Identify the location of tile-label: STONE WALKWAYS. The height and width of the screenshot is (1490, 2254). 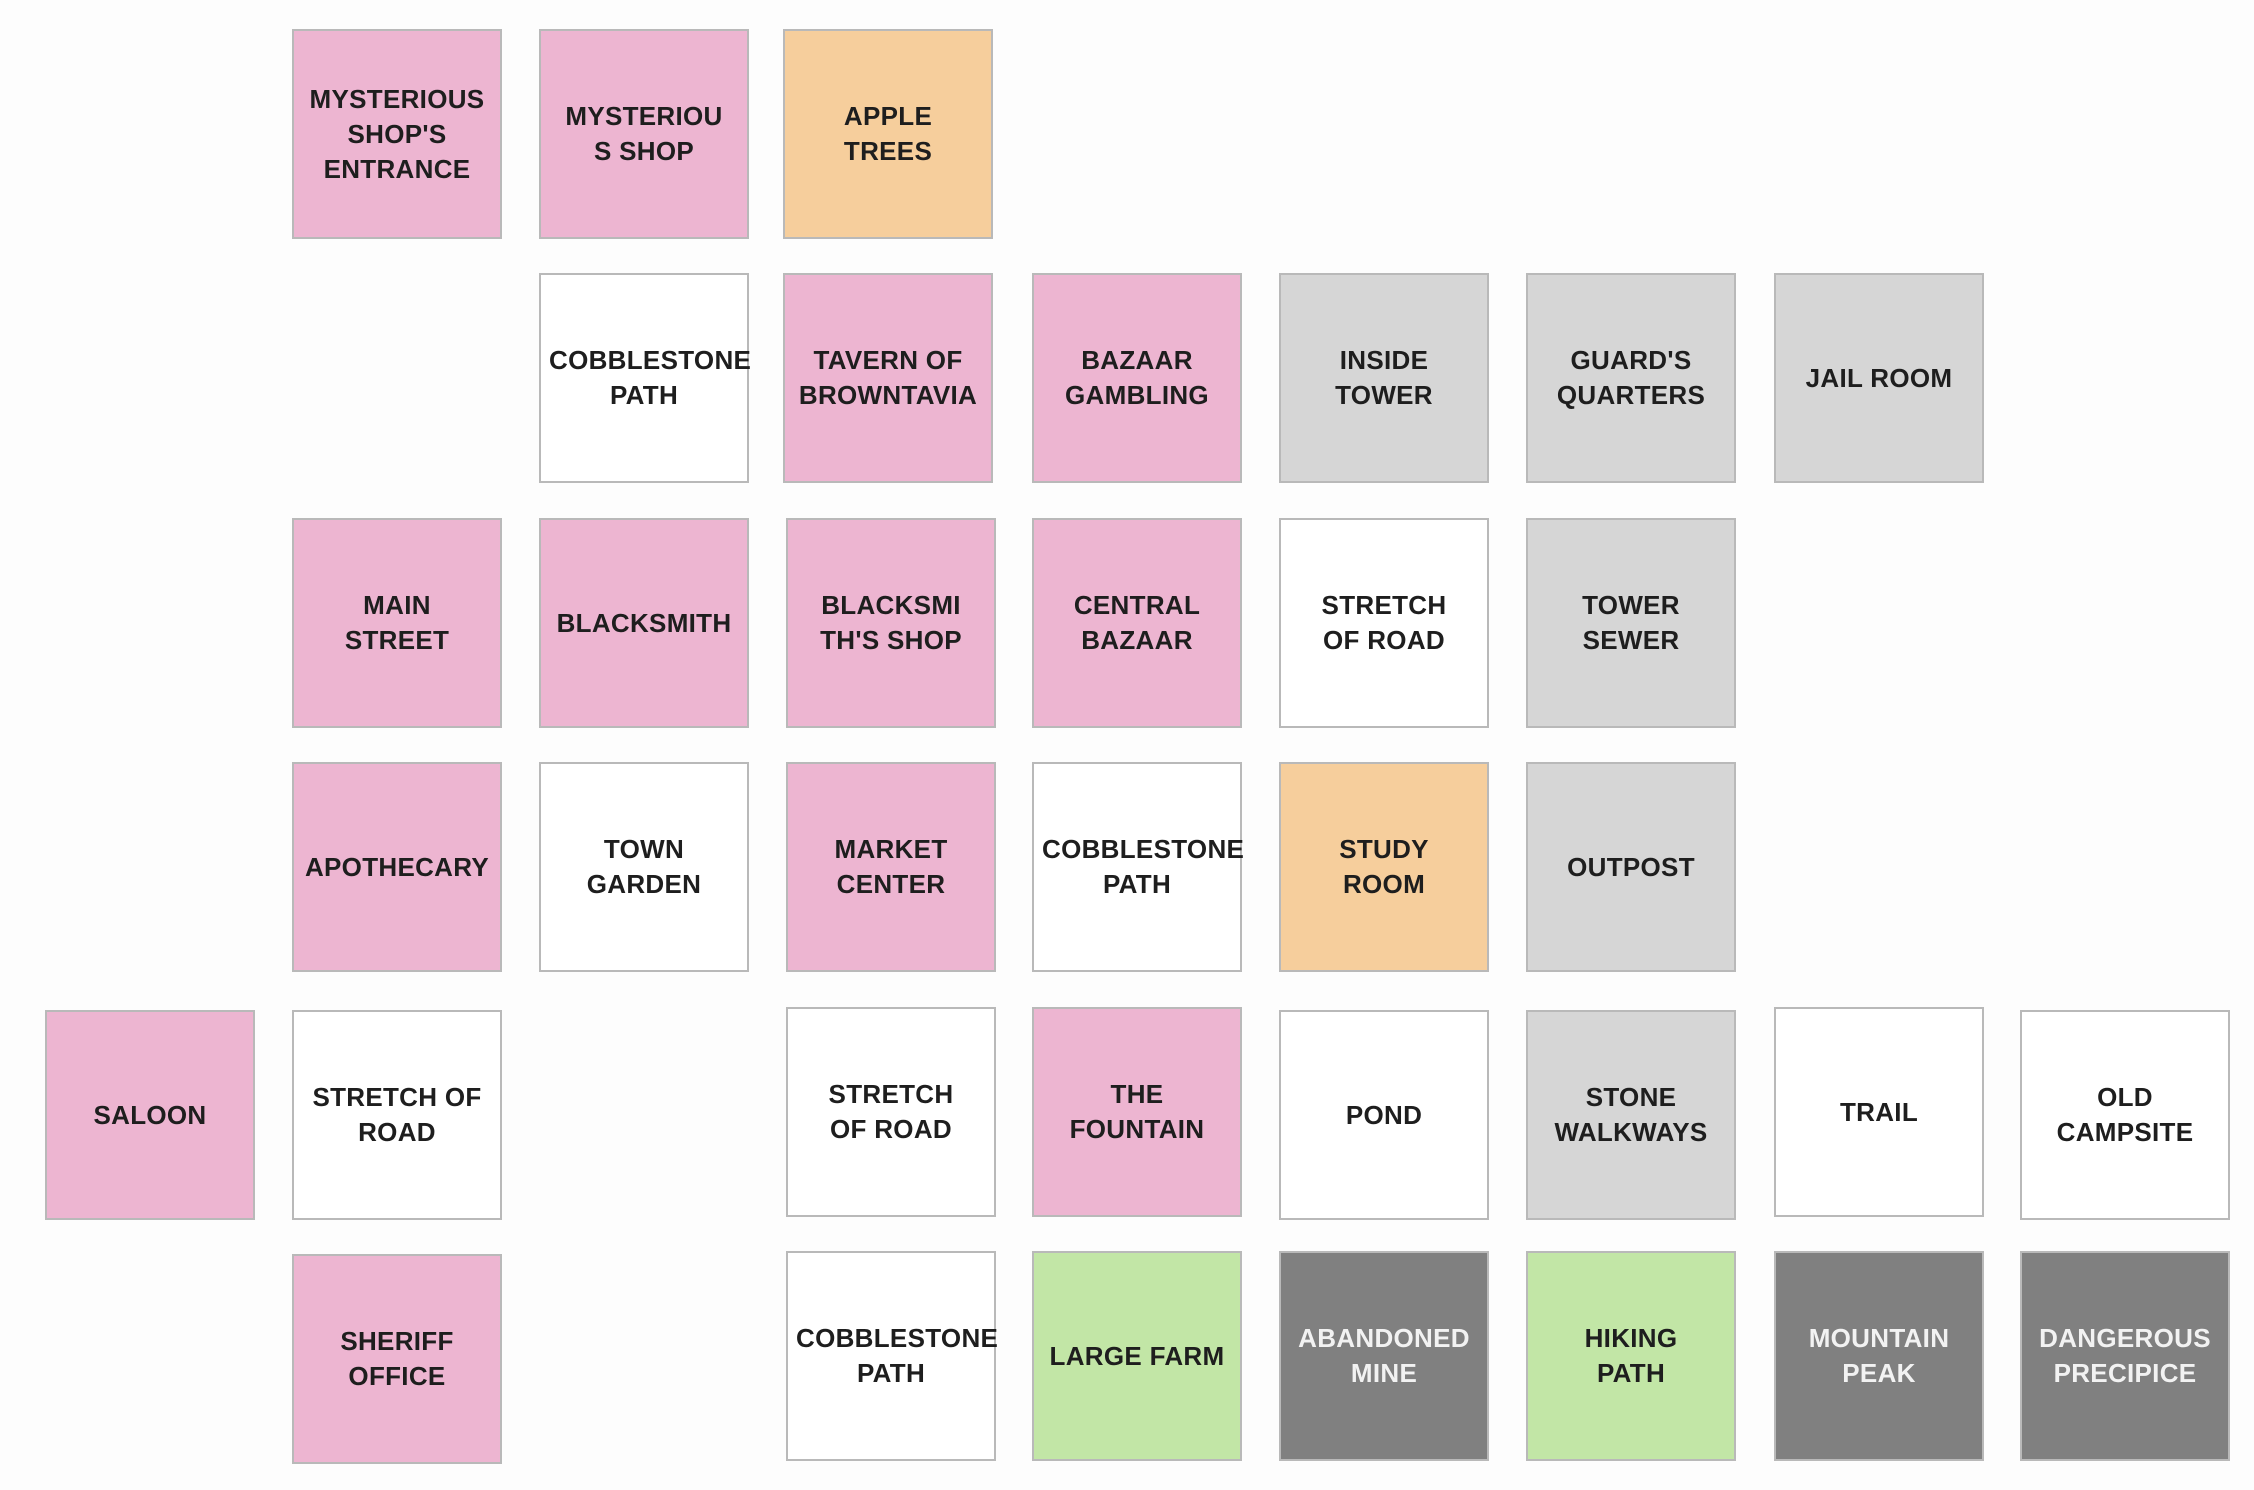
(1631, 1114).